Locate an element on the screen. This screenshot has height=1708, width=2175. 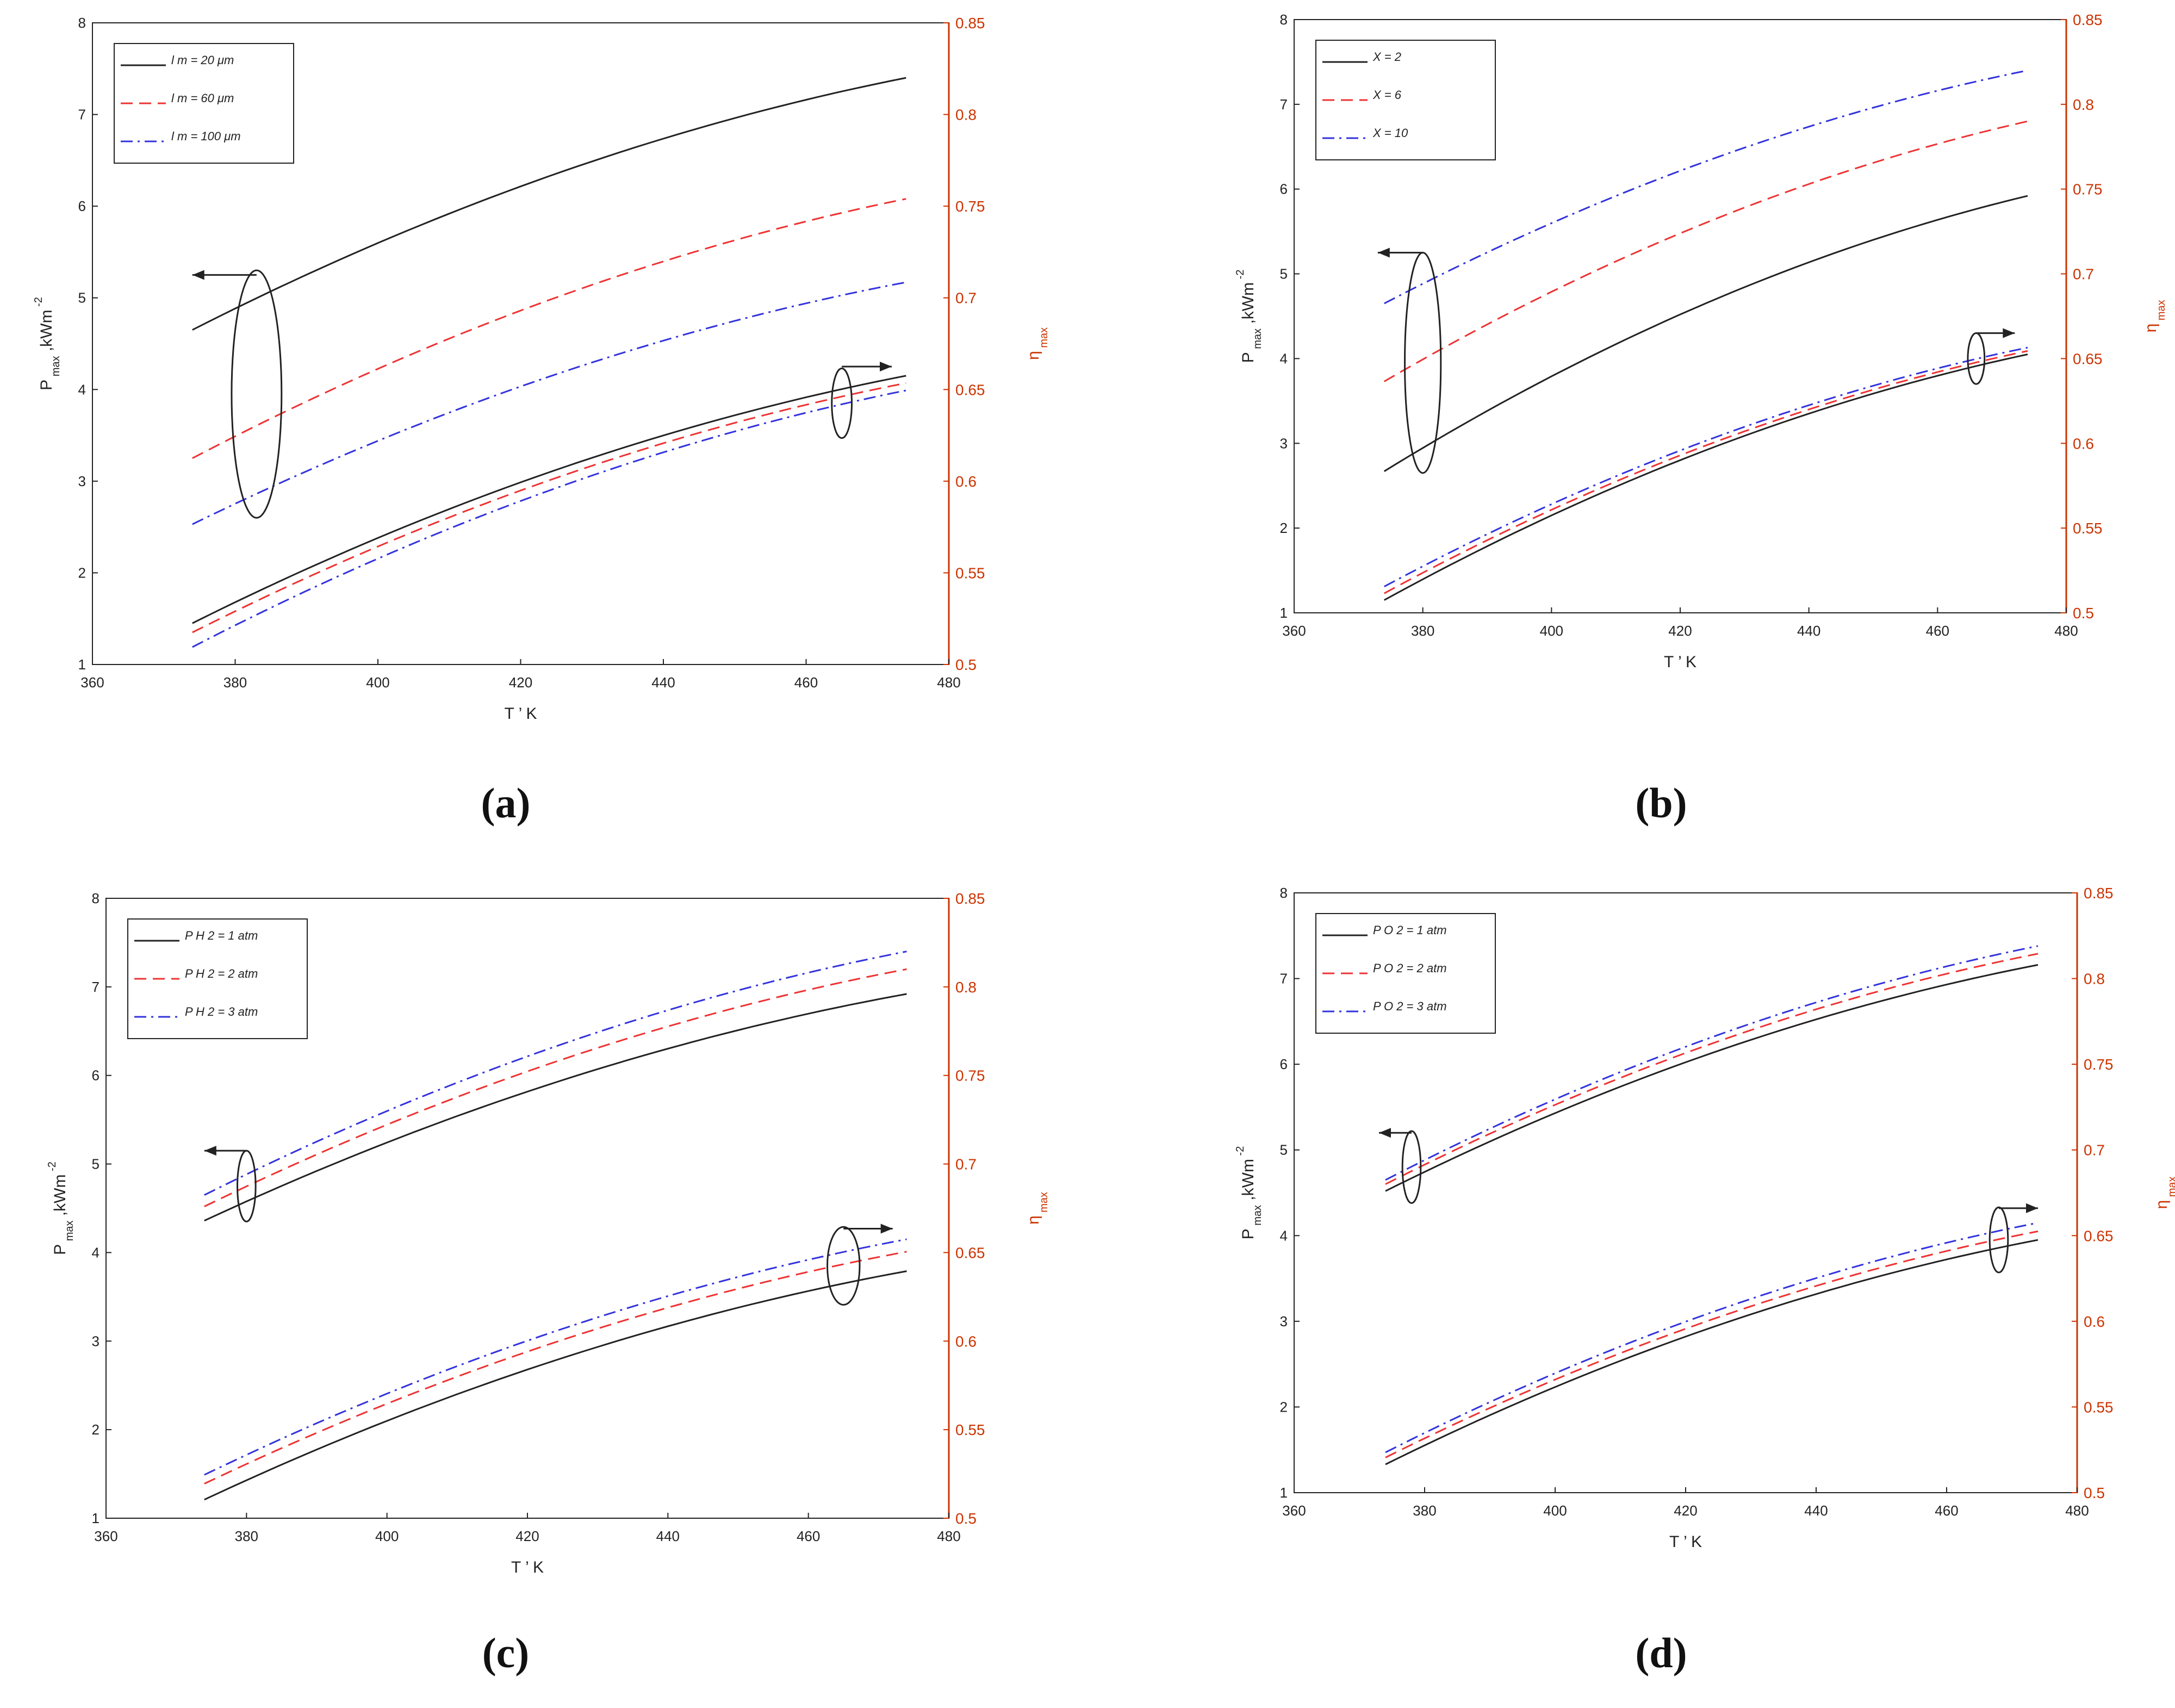
panel-caption: (b) is located at coordinates (1661, 803).